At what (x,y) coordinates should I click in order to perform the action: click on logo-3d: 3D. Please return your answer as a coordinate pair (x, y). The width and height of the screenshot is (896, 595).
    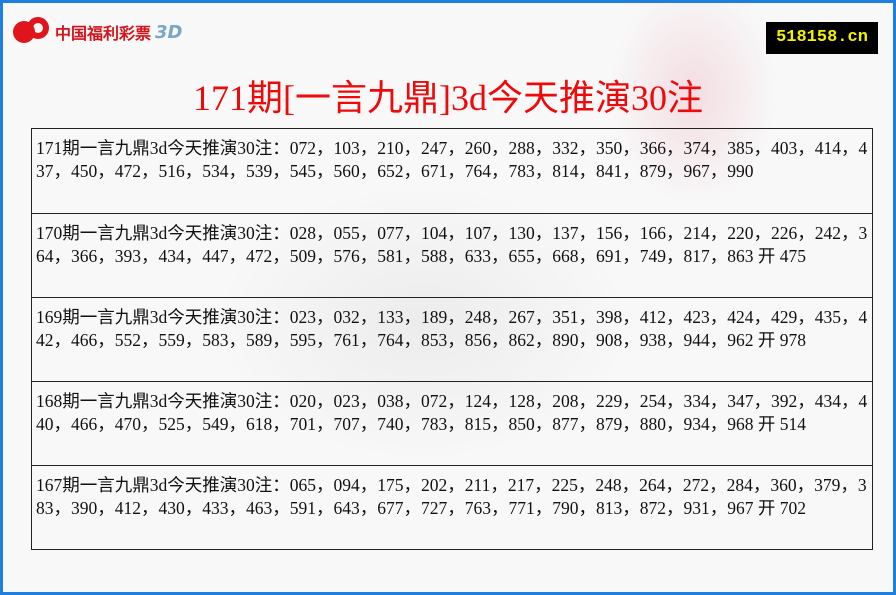
    Looking at the image, I should click on (169, 32).